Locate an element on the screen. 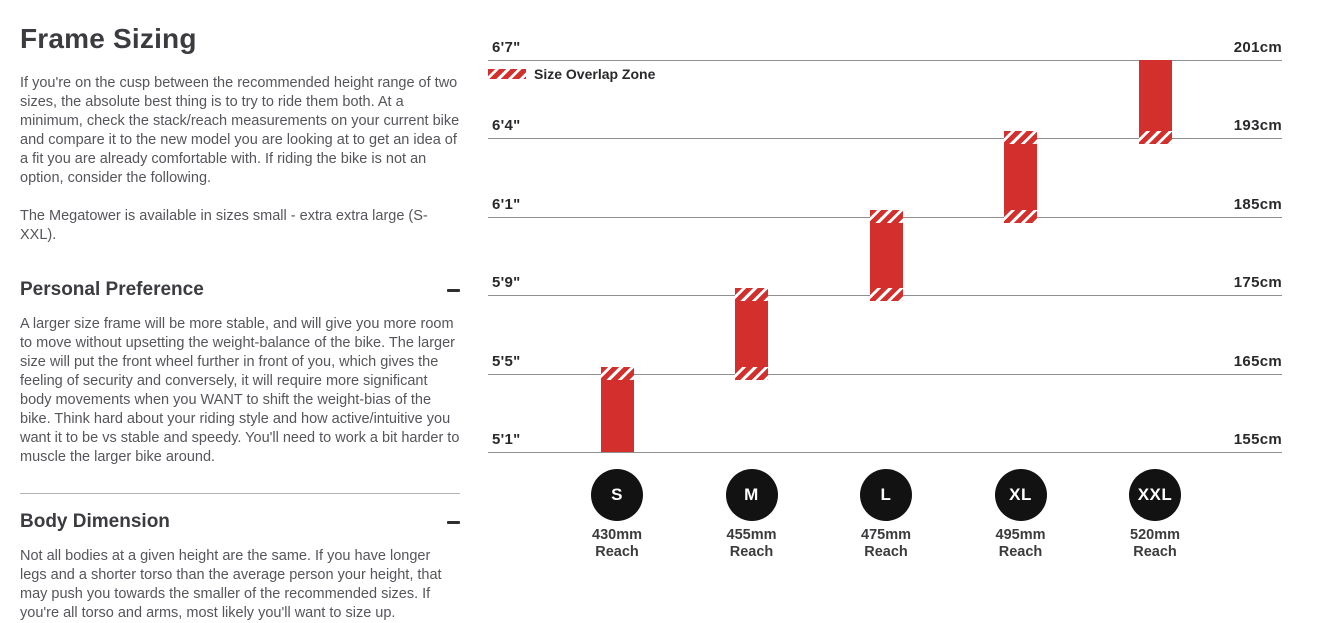 The height and width of the screenshot is (623, 1334). size-circle-XL: XL is located at coordinates (1020, 495).